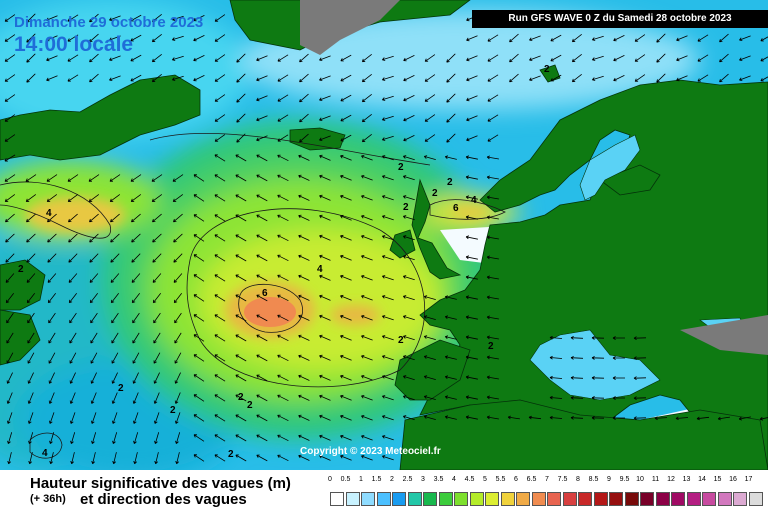  What do you see at coordinates (671, 479) in the screenshot?
I see `legend-tick: 12` at bounding box center [671, 479].